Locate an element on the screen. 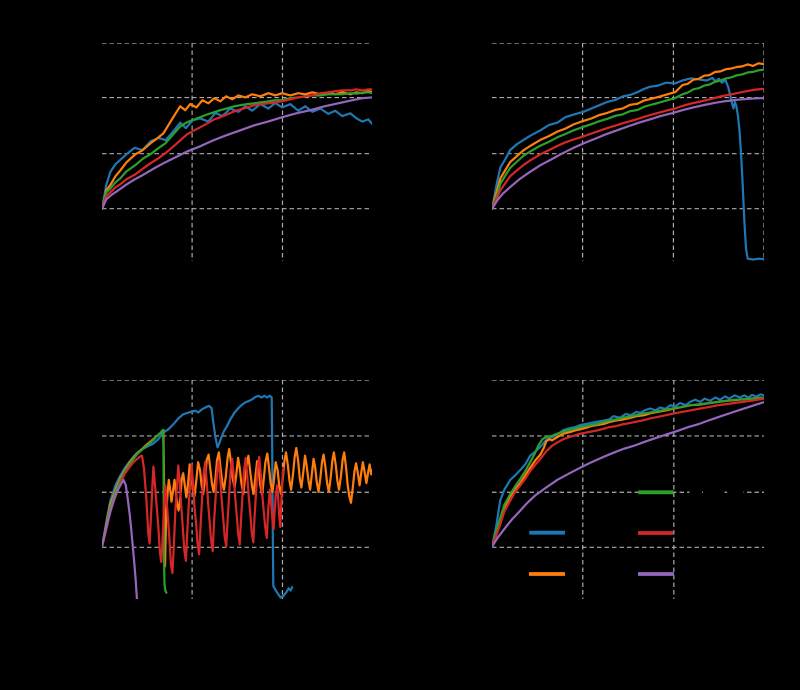 The image size is (800, 690). subplot-bottom-left is located at coordinates (237, 490).